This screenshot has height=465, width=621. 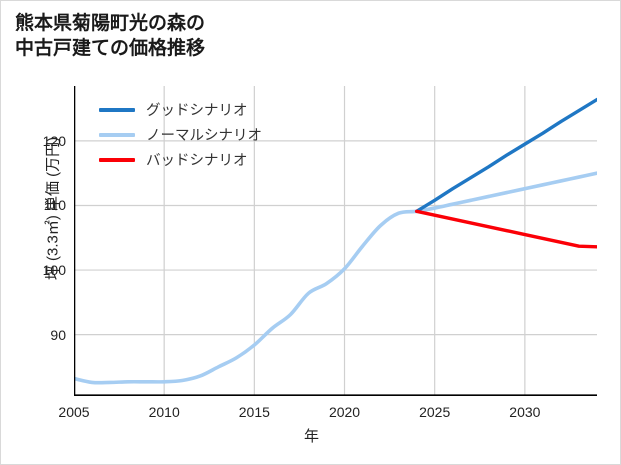 I want to click on legend-label: グッドシナリオ, so click(x=197, y=111).